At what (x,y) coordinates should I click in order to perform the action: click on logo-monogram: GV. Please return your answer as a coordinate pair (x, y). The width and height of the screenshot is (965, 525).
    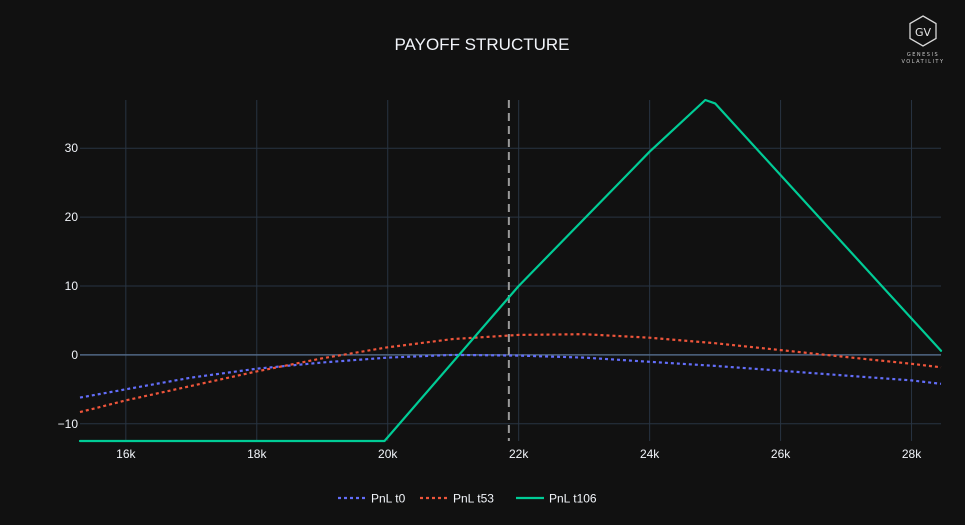
    Looking at the image, I should click on (923, 32).